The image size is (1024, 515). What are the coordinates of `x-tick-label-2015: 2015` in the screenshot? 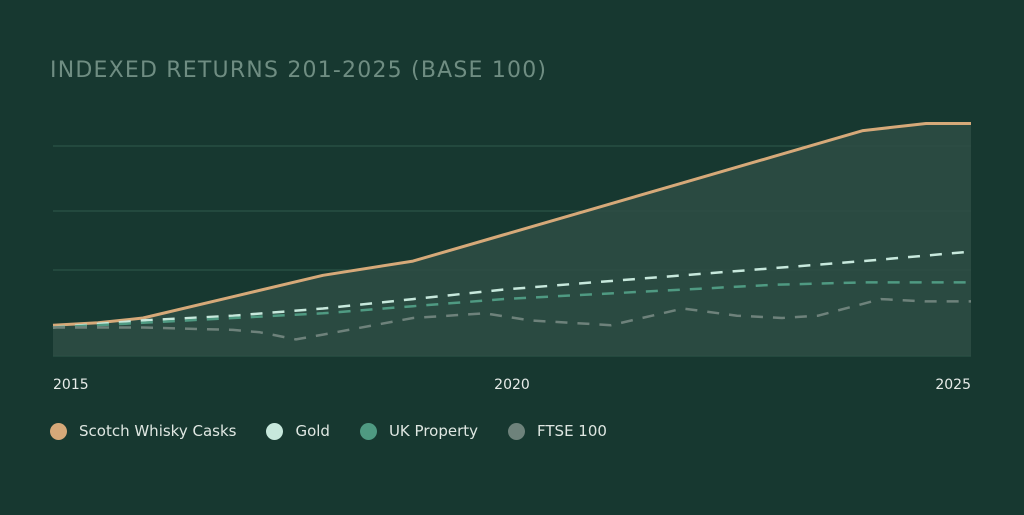 It's located at (71, 385).